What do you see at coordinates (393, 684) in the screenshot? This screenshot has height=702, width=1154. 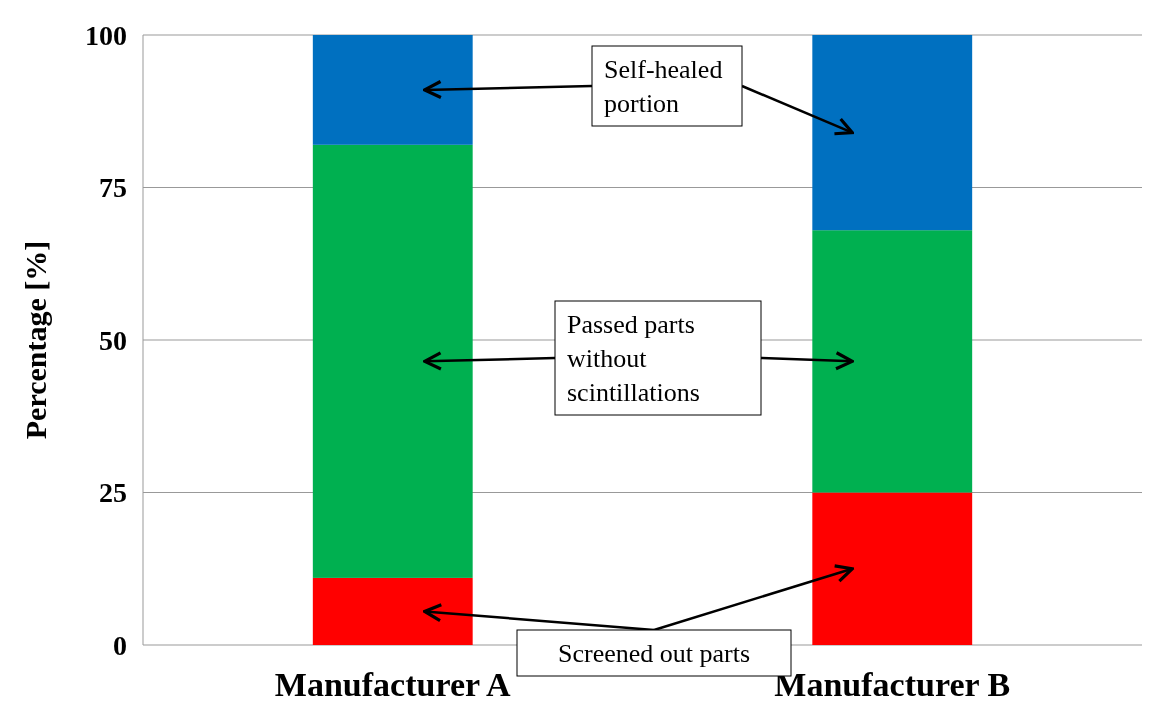 I see `x-tick-label: Manufacturer A` at bounding box center [393, 684].